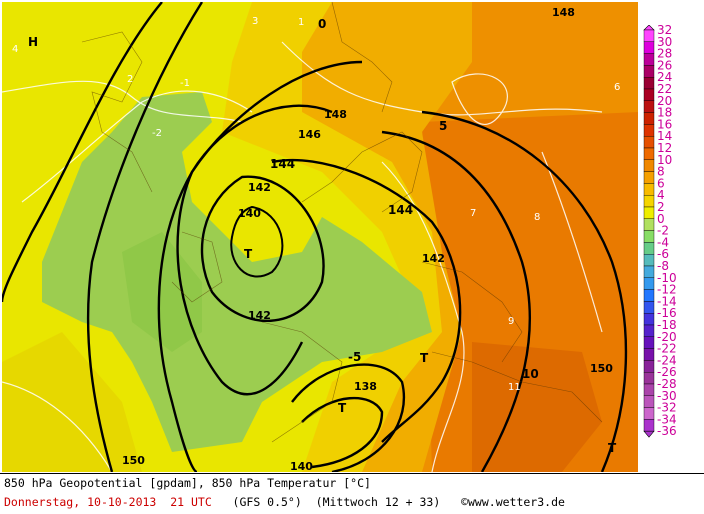 Image resolution: width=704 pixels, height=514 pixels. What do you see at coordinates (191, 502) in the screenshot?
I see `caption-time: 21 UTC` at bounding box center [191, 502].